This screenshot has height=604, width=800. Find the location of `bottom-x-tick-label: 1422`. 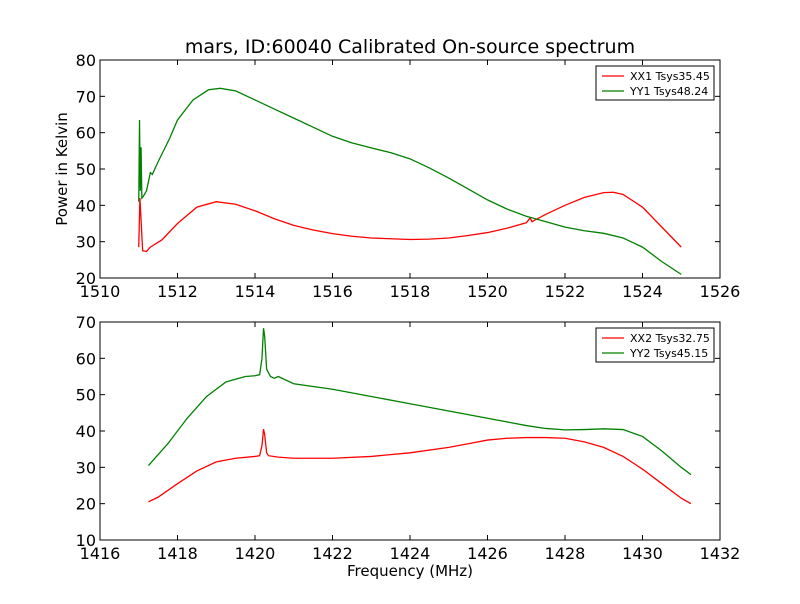

bottom-x-tick-label: 1422 is located at coordinates (332, 553).